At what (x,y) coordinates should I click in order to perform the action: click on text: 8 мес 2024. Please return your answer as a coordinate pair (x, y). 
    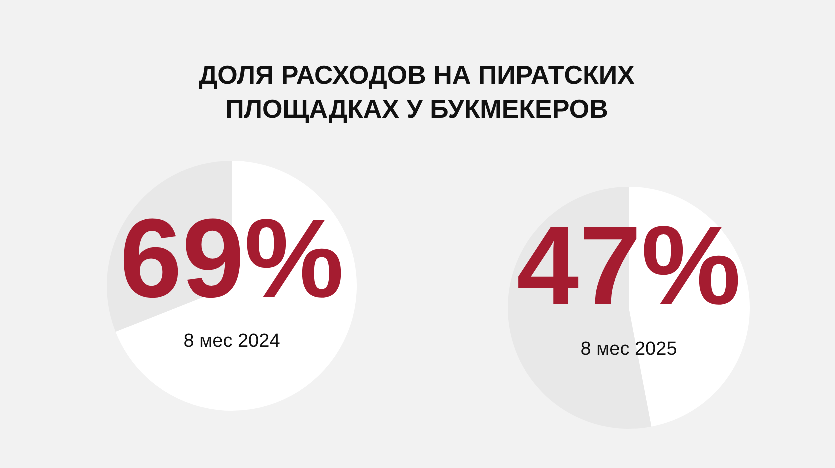
    Looking at the image, I should click on (232, 341).